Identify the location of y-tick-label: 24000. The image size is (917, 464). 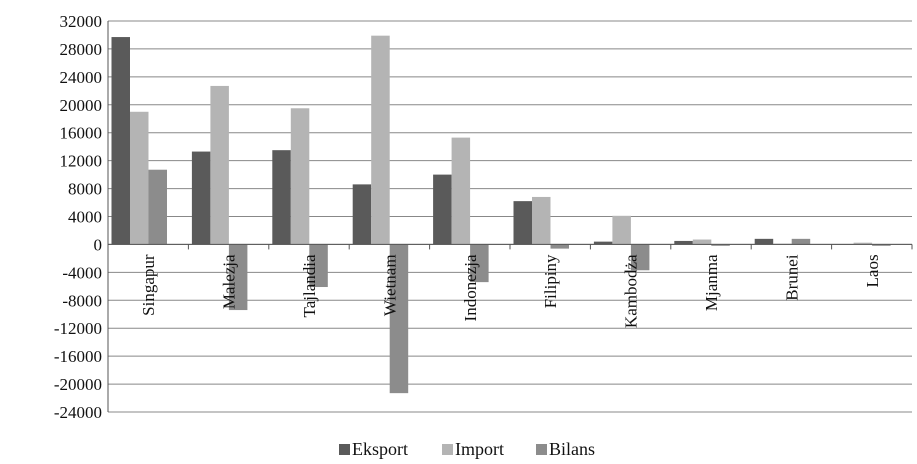
(81, 77).